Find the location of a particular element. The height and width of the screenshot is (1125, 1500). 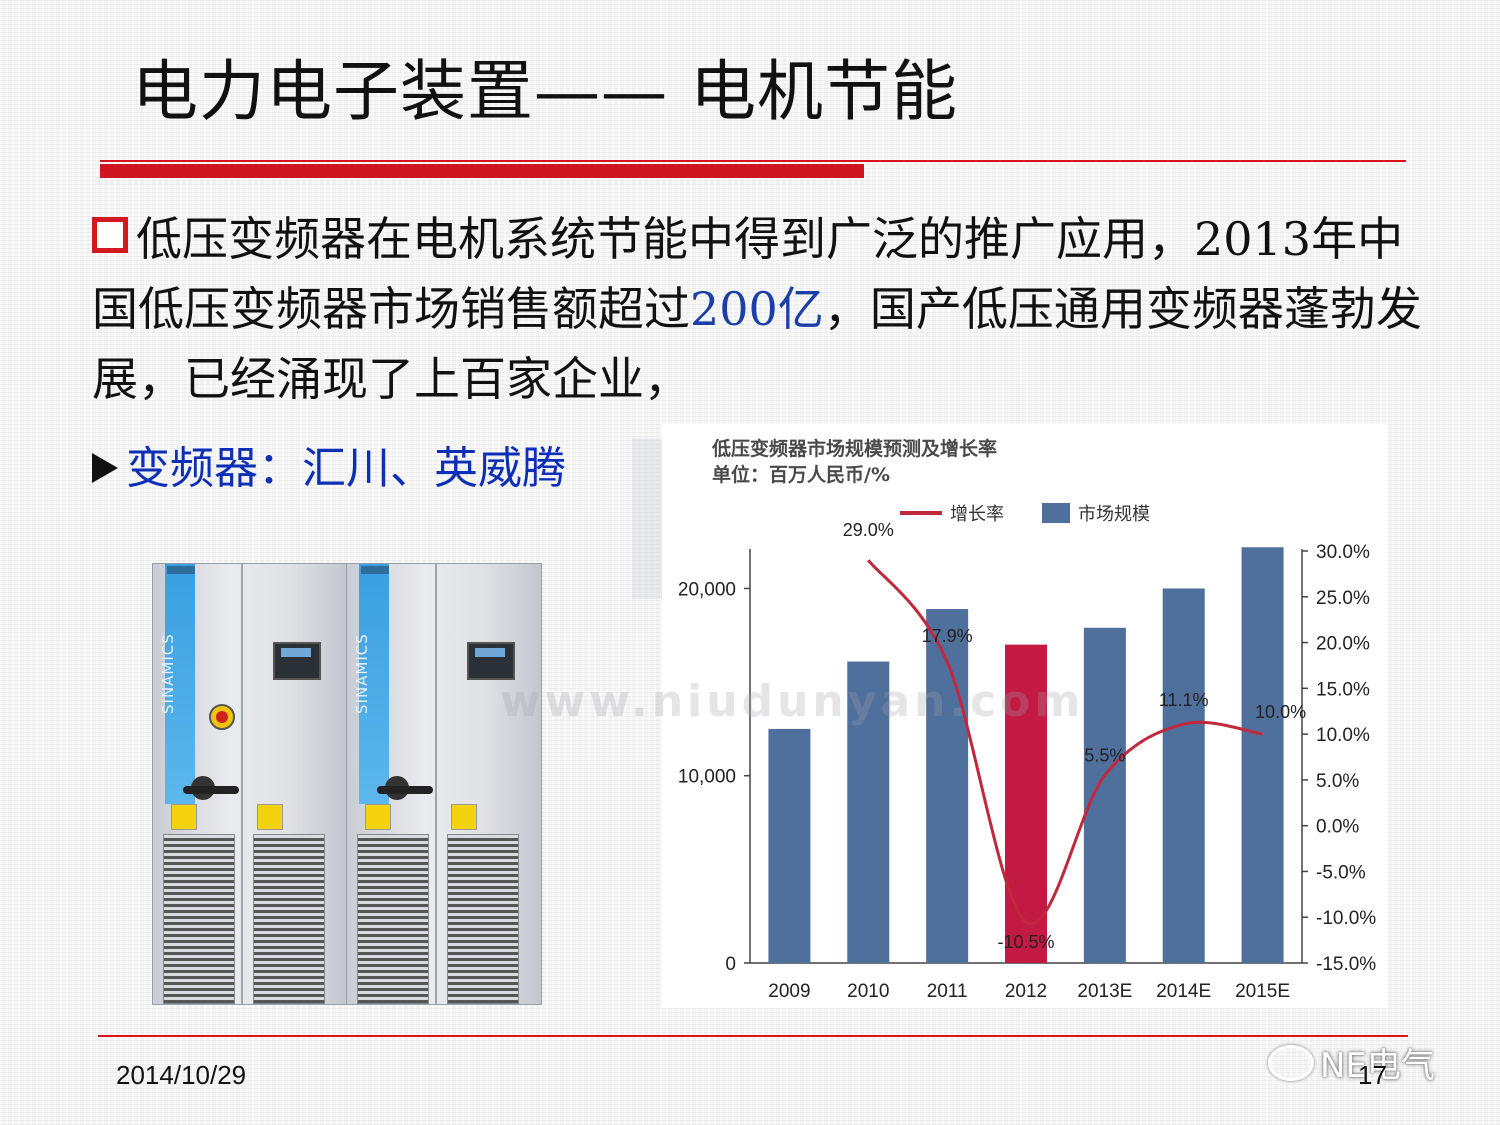

bar-2014E is located at coordinates (1183, 775).